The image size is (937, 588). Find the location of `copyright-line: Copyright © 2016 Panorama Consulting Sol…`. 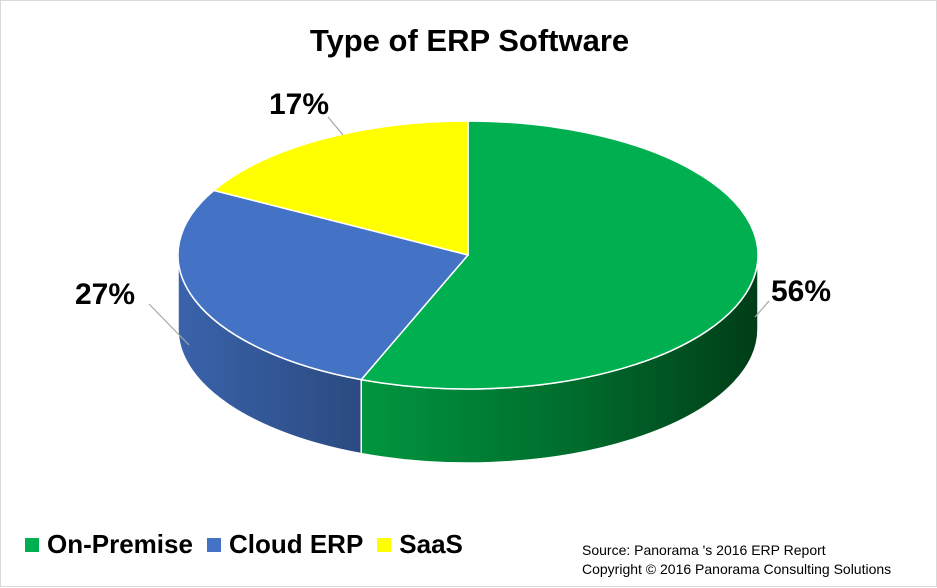

copyright-line: Copyright © 2016 Panorama Consulting Sol… is located at coordinates (737, 569).